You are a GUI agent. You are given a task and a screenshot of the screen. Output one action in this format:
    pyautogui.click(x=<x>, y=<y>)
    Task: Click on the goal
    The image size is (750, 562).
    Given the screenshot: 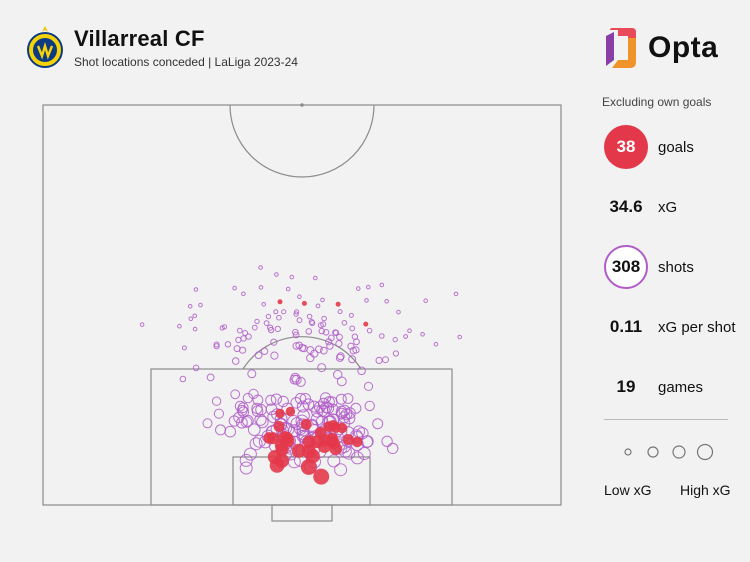 What is the action you would take?
    pyautogui.click(x=302, y=513)
    